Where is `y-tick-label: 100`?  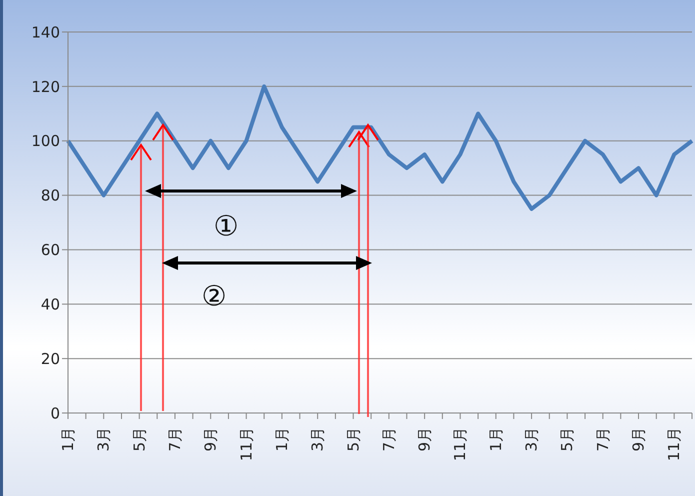
y-tick-label: 100 is located at coordinates (45, 141).